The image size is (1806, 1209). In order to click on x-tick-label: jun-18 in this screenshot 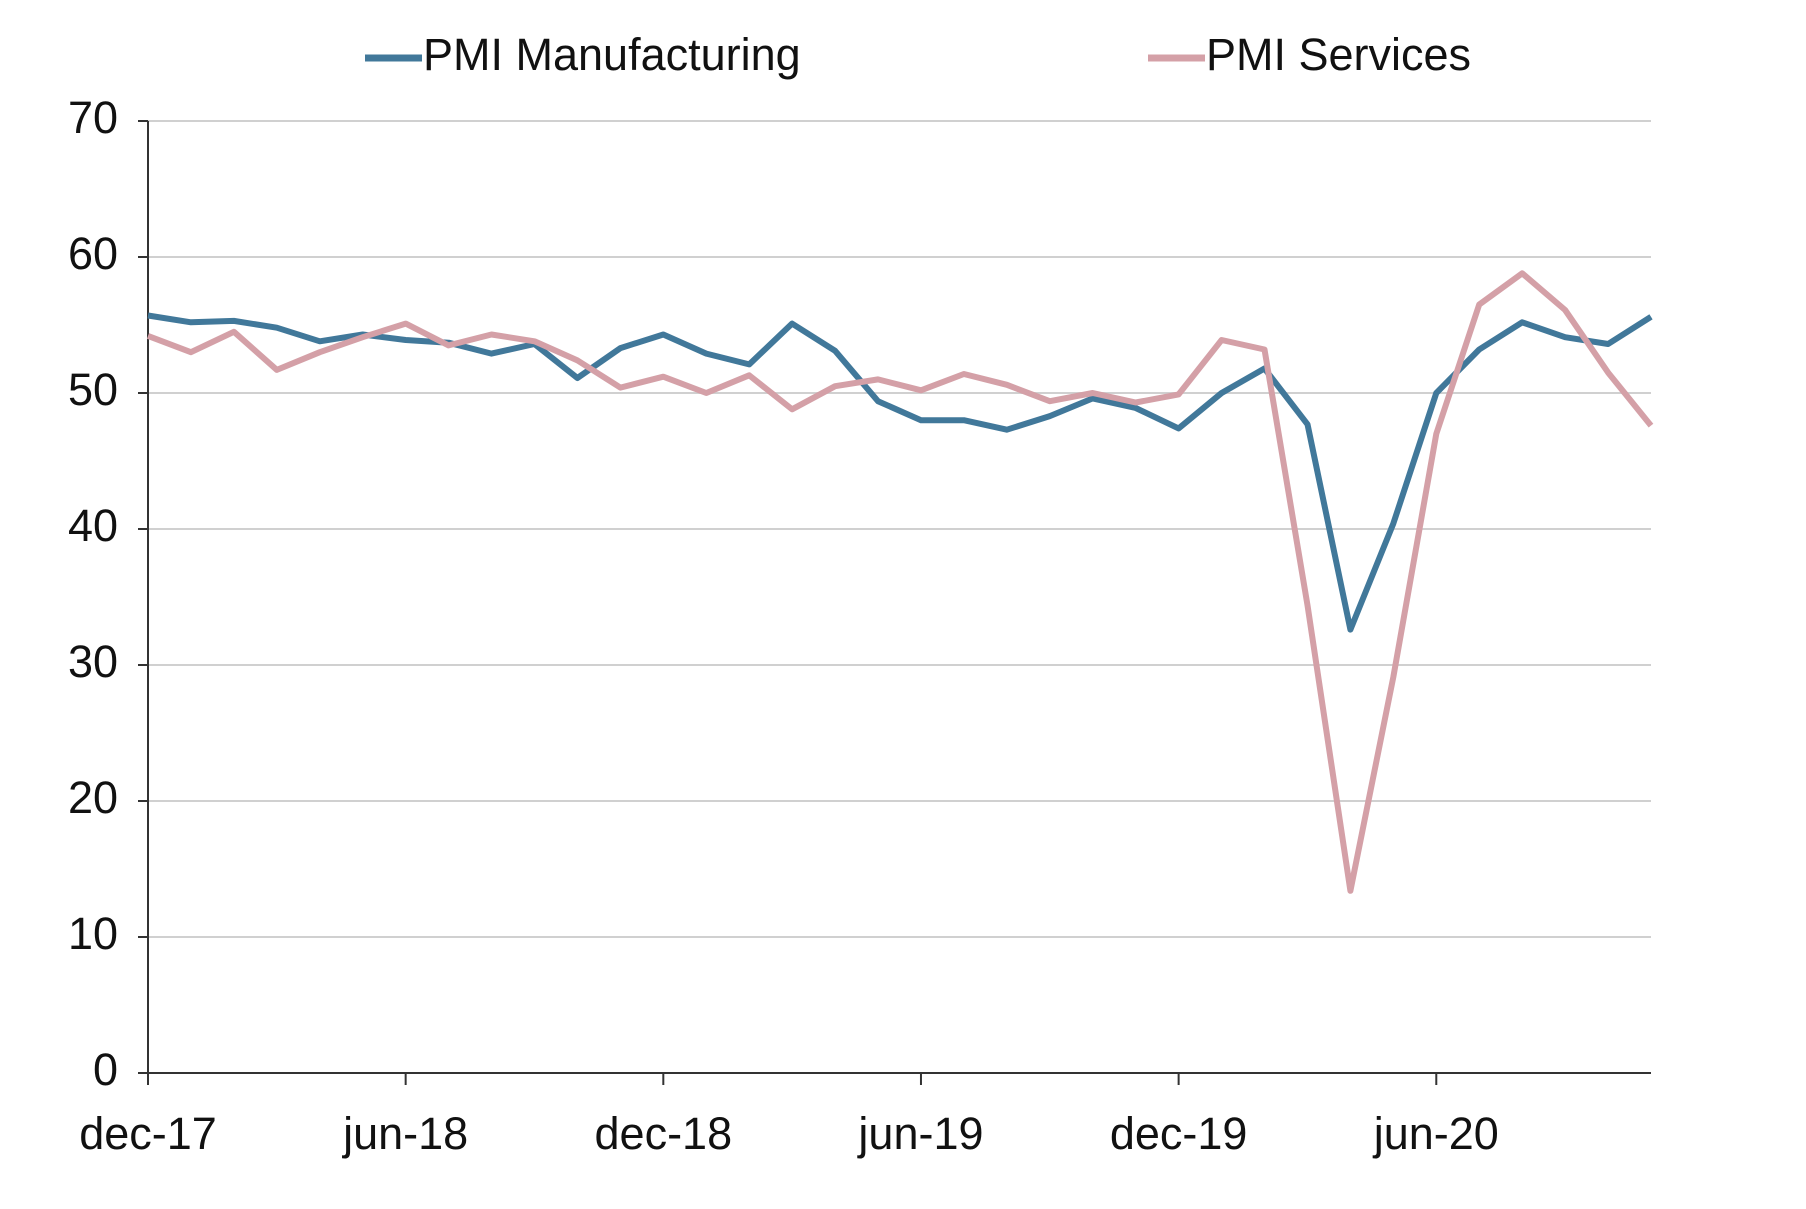, I will do `click(404, 1133)`.